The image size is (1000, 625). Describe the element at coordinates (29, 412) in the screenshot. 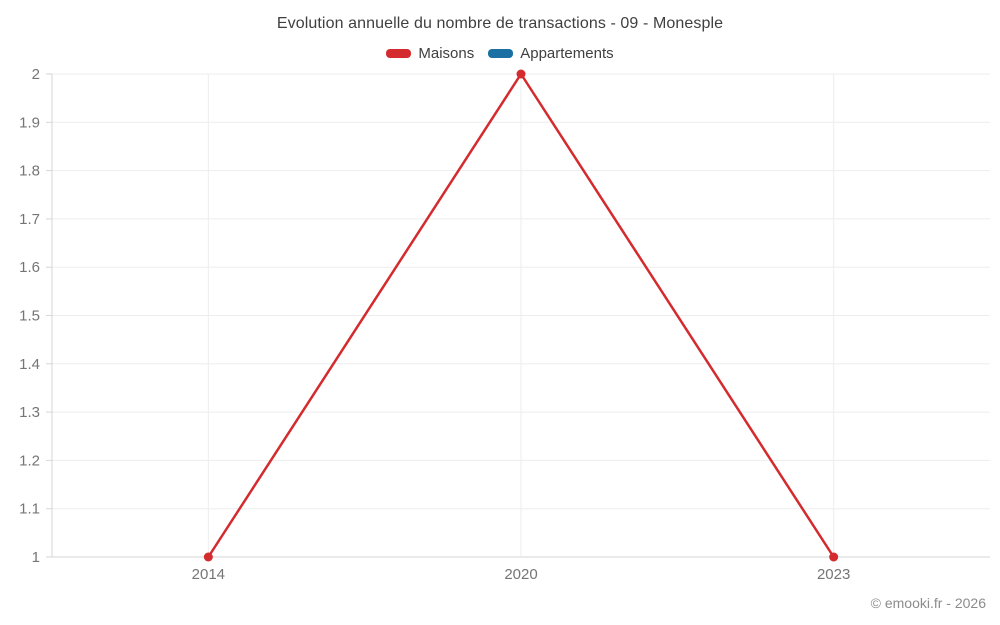

I see `y-tick-label: 1.3` at that location.